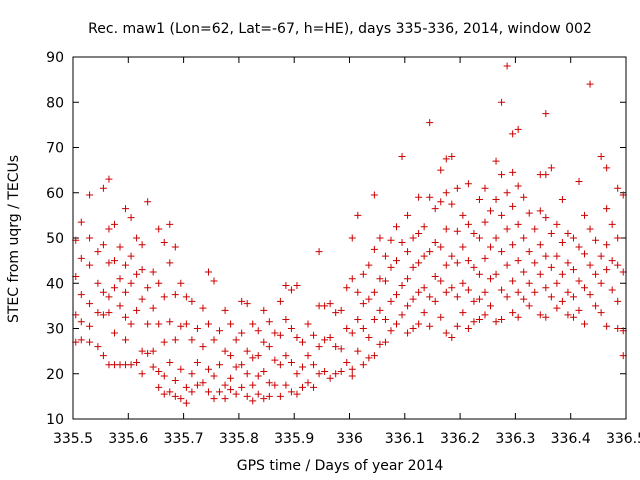 The image size is (640, 480). I want to click on x-tick-label: 336, so click(349, 439).